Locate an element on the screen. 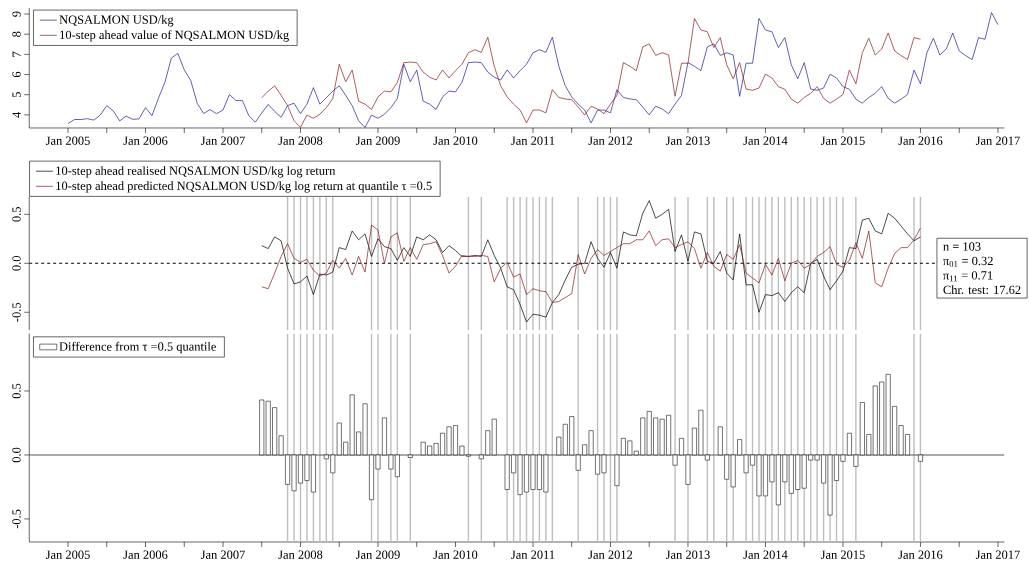 Image resolution: width=1029 pixels, height=565 pixels. legend-label: NQSALMON USD/kg is located at coordinates (116, 21).